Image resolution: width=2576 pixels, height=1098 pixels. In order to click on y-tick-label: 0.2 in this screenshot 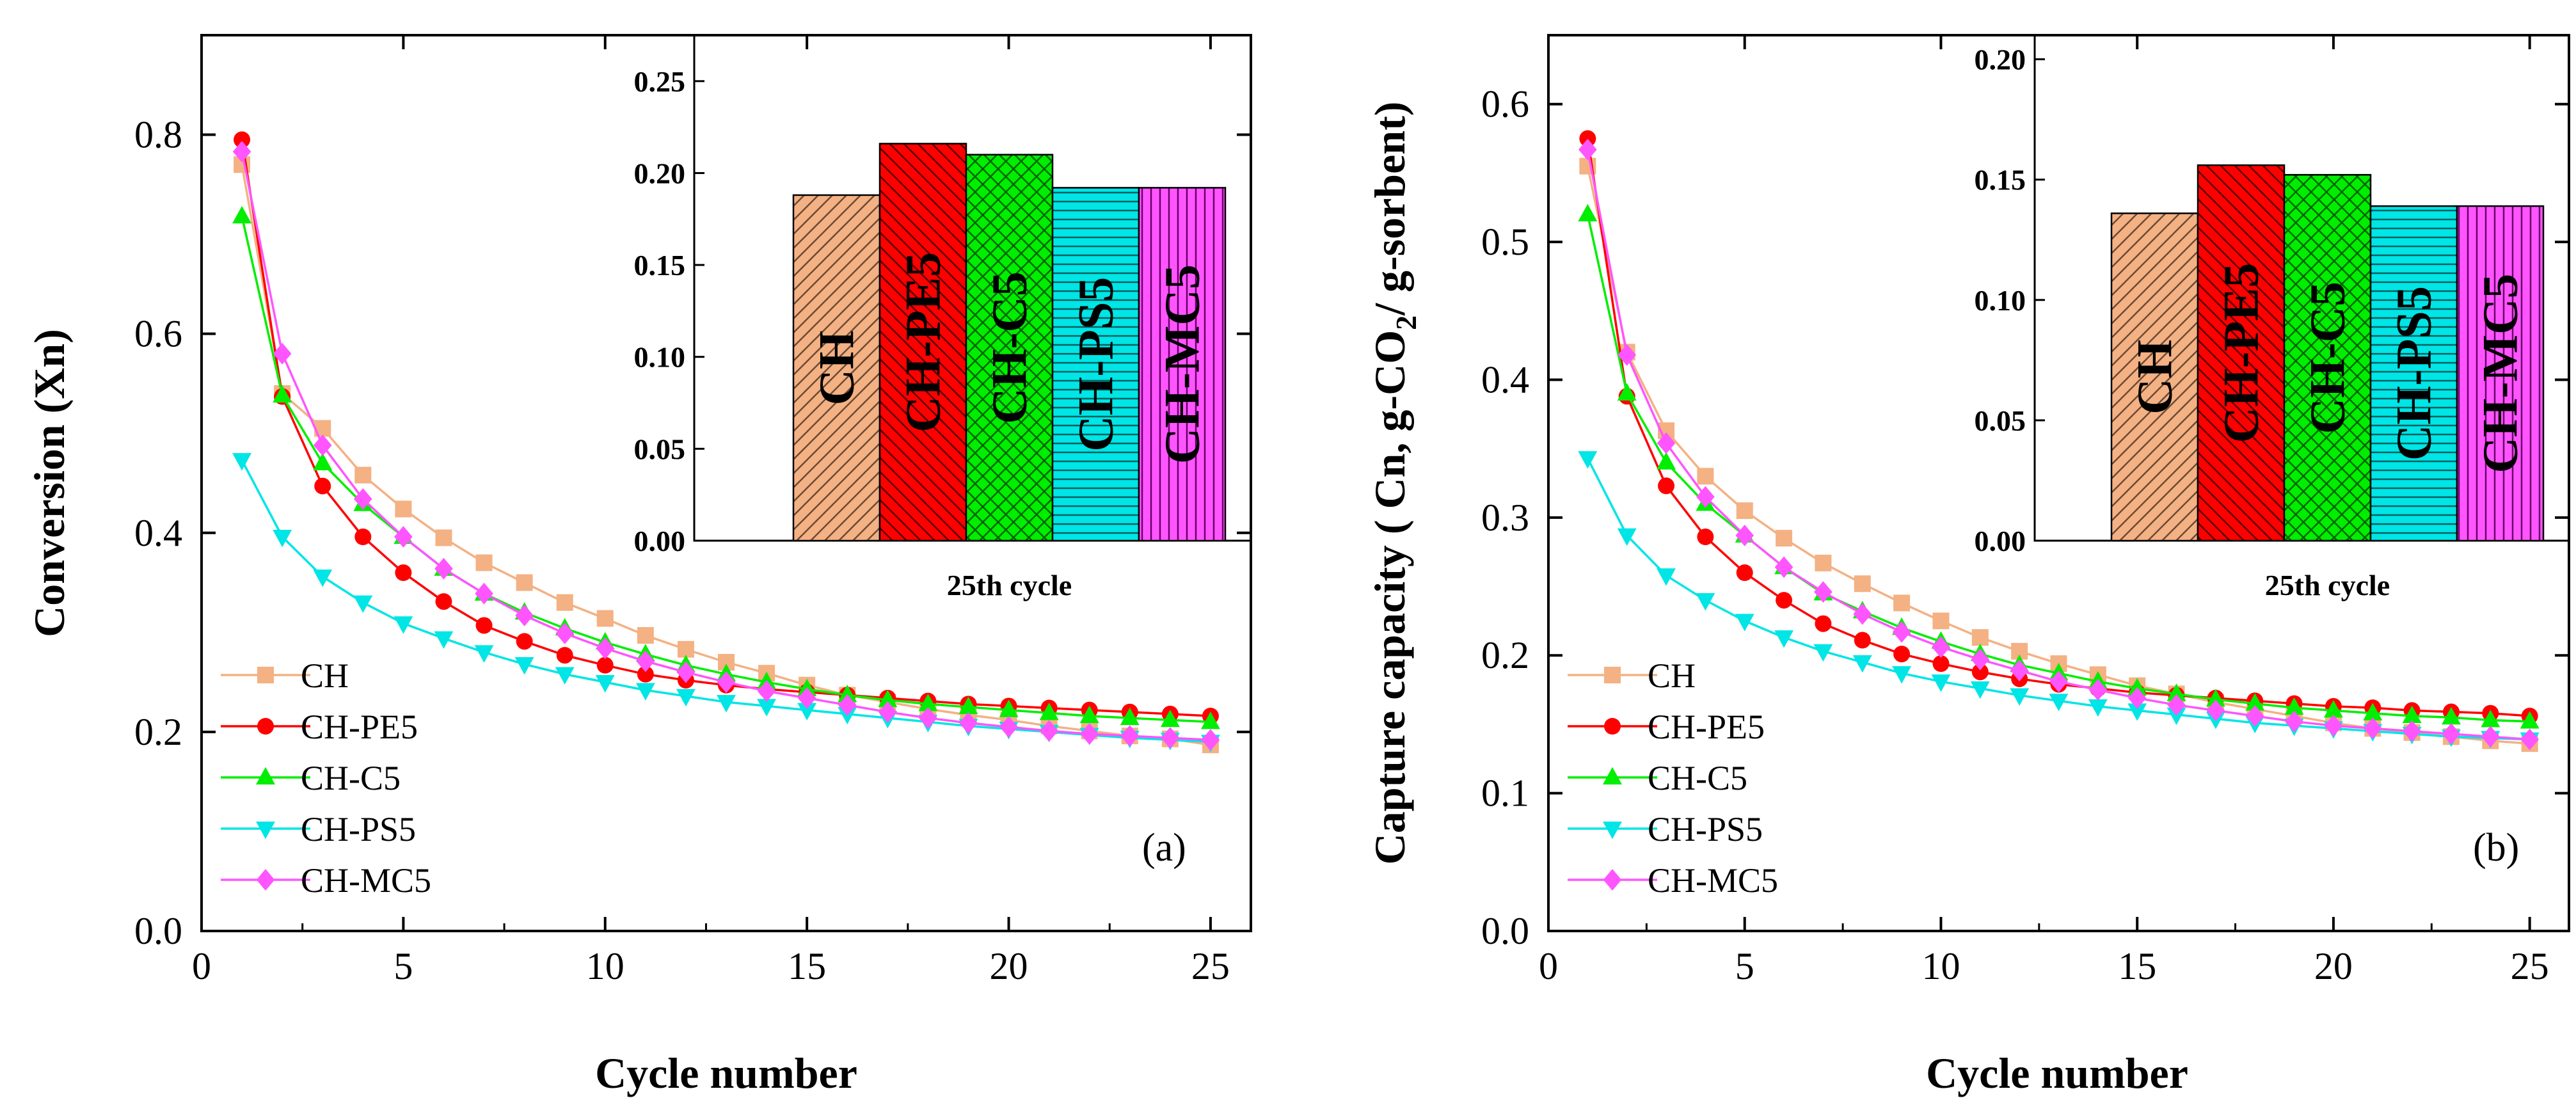, I will do `click(1505, 655)`.